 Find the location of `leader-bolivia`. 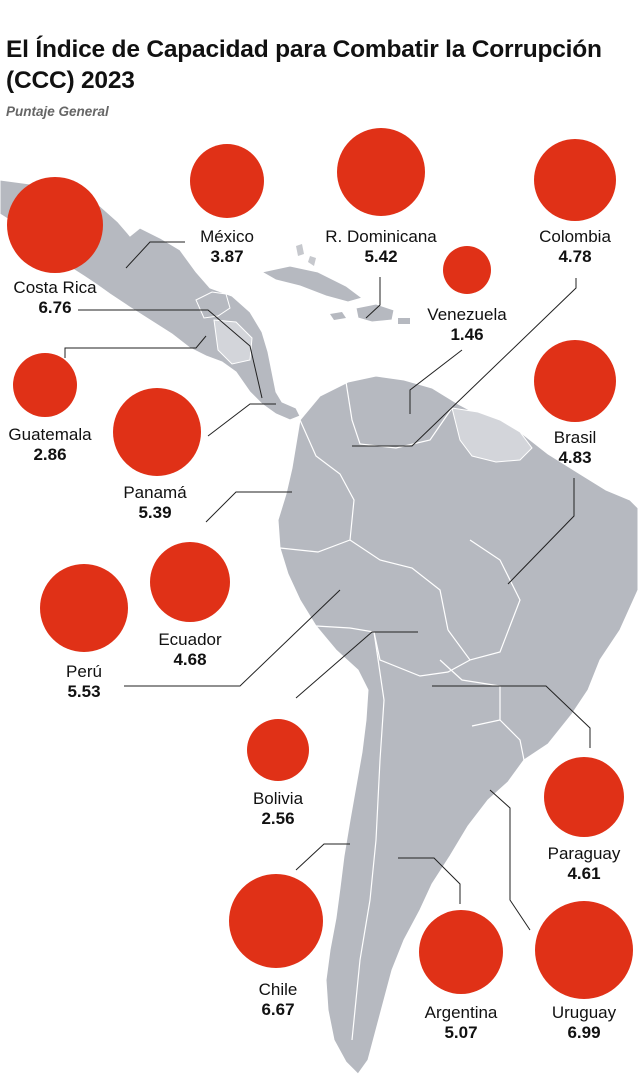

leader-bolivia is located at coordinates (356, 665).